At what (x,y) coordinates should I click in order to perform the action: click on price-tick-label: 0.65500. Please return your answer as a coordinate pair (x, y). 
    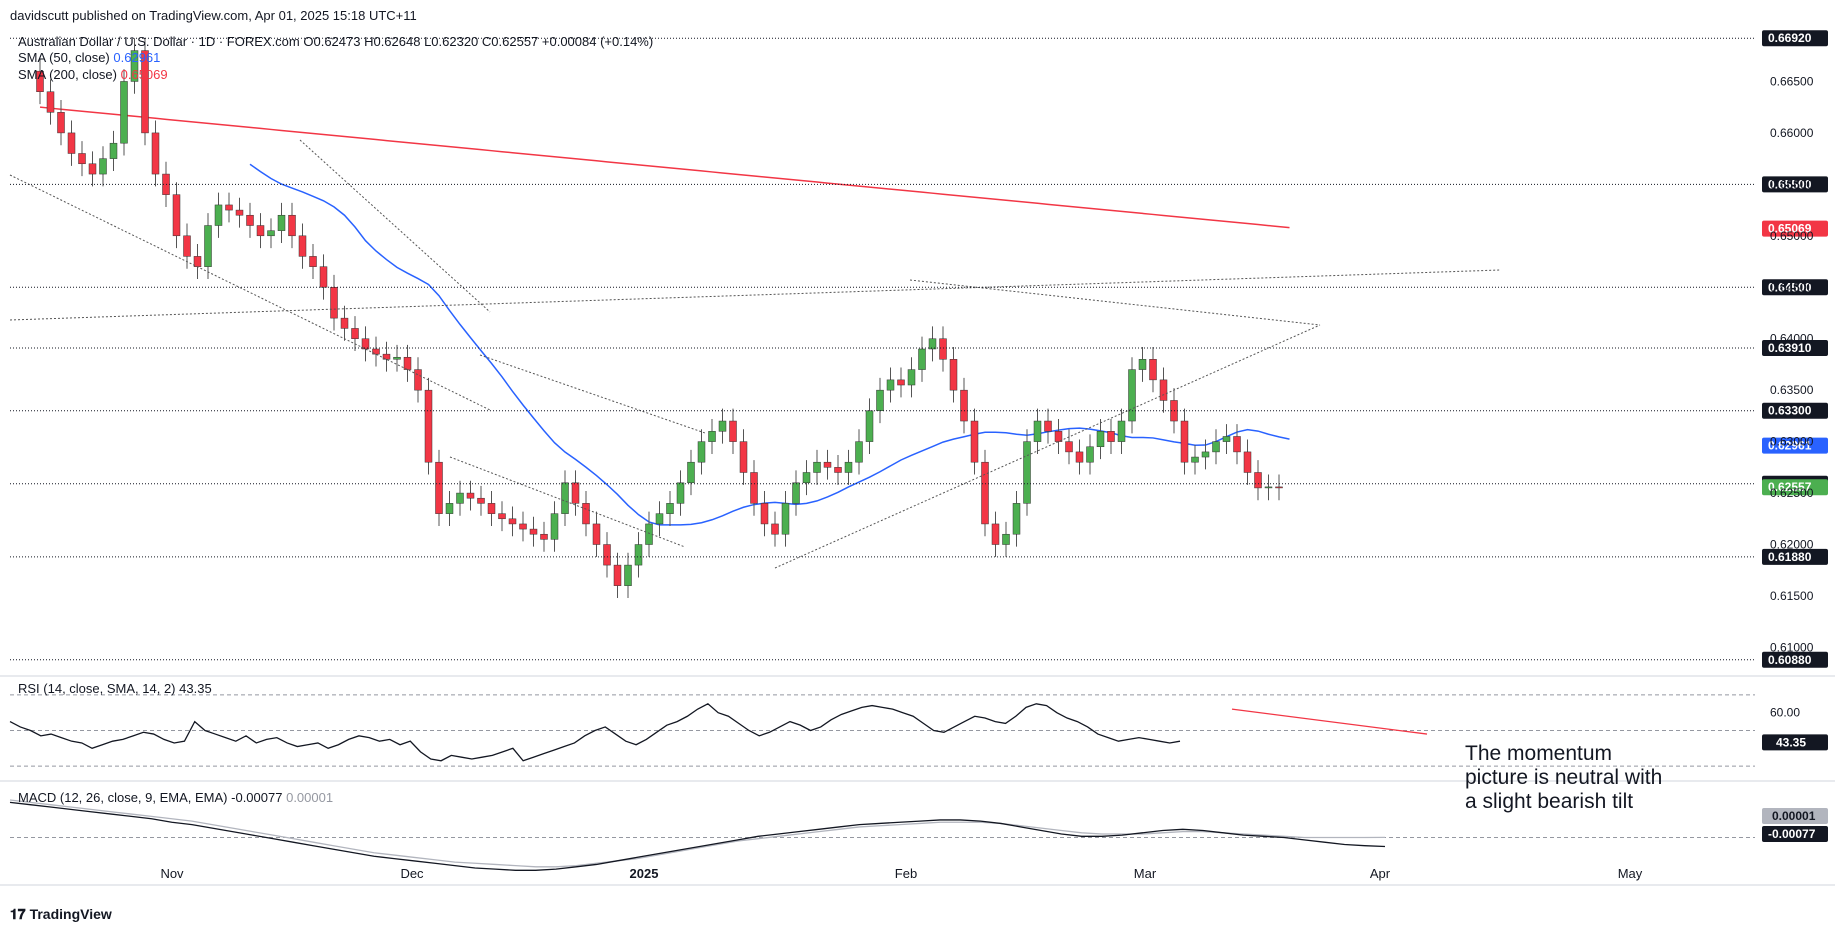
    Looking at the image, I should click on (1792, 184).